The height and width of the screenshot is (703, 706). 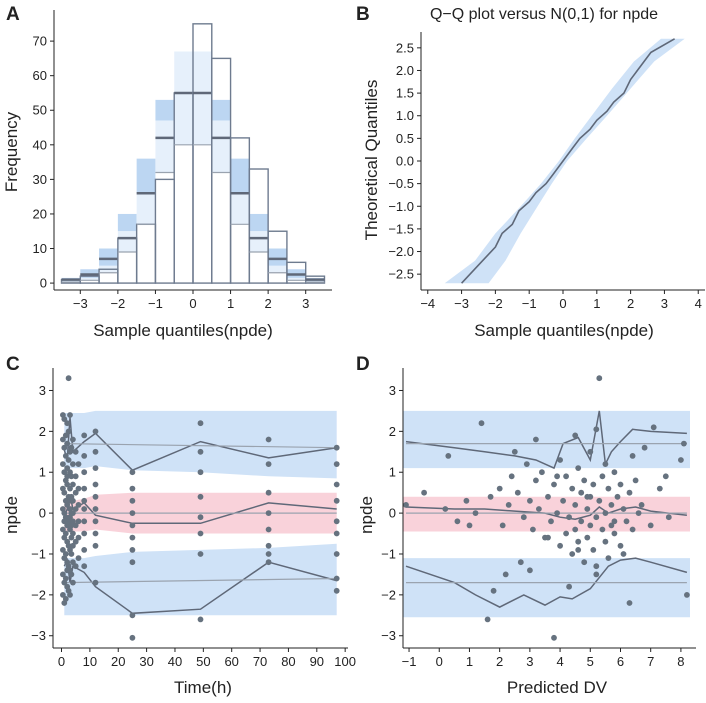 What do you see at coordinates (164, 231) in the screenshot?
I see `panel-a-bar` at bounding box center [164, 231].